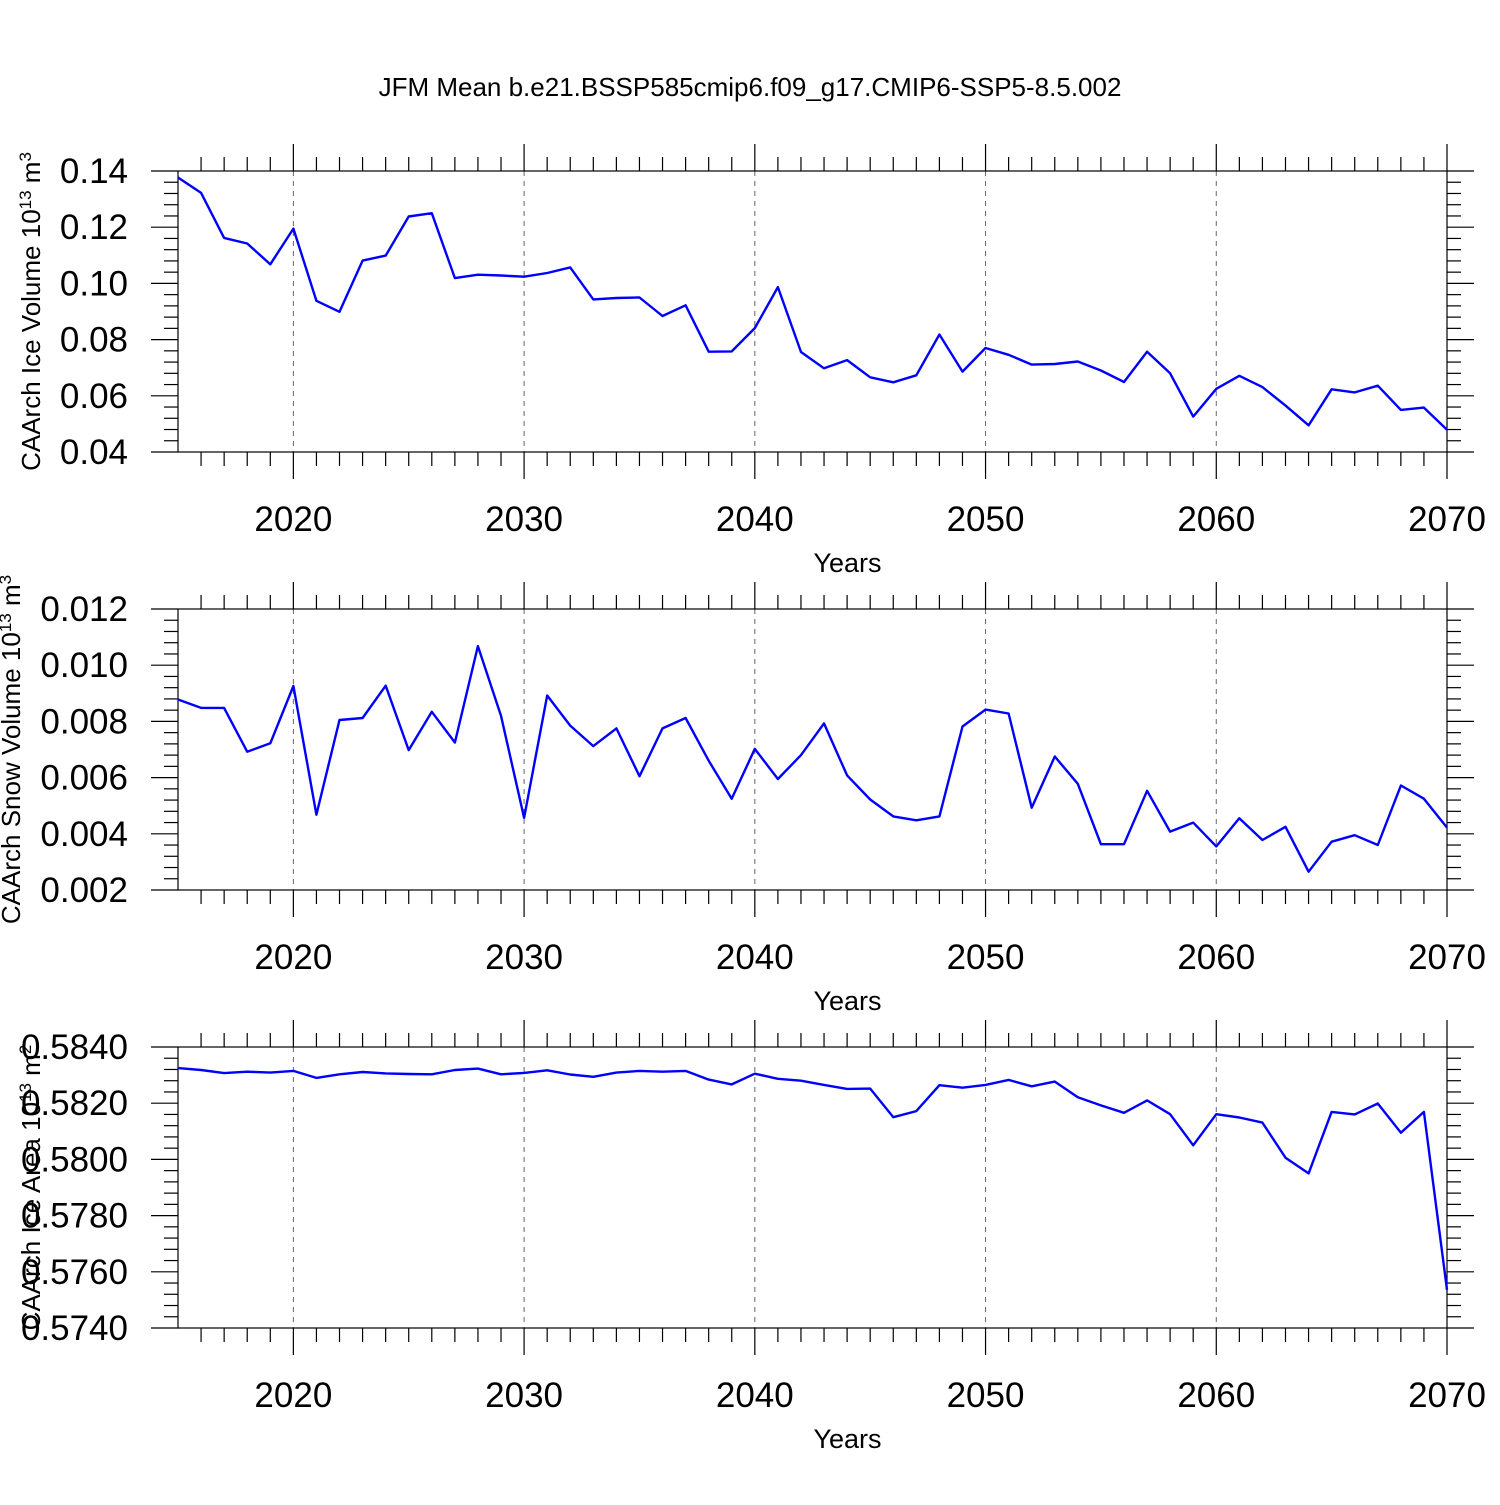 The image size is (1500, 1505). What do you see at coordinates (84, 834) in the screenshot?
I see `y-tick-label: 0.004` at bounding box center [84, 834].